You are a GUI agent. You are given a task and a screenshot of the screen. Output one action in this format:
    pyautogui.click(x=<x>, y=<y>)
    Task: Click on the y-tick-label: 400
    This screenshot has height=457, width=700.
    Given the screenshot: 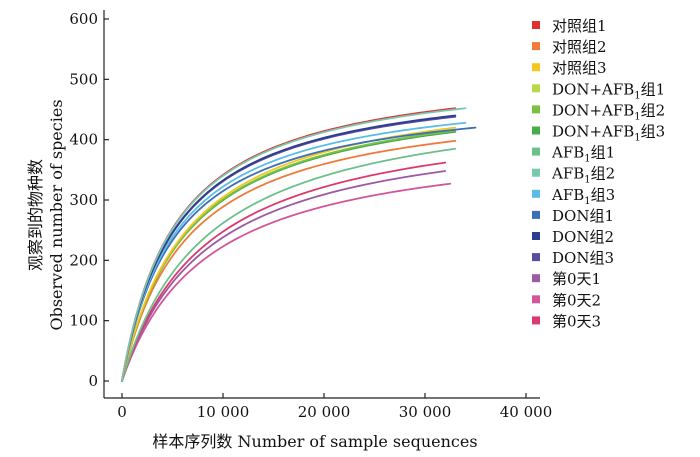 What is the action you would take?
    pyautogui.click(x=83, y=140)
    